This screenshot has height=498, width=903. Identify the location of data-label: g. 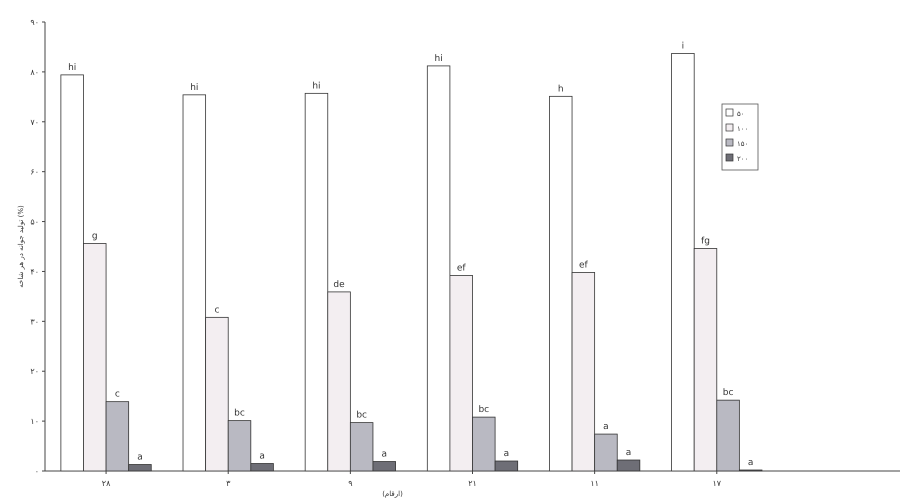
(95, 237).